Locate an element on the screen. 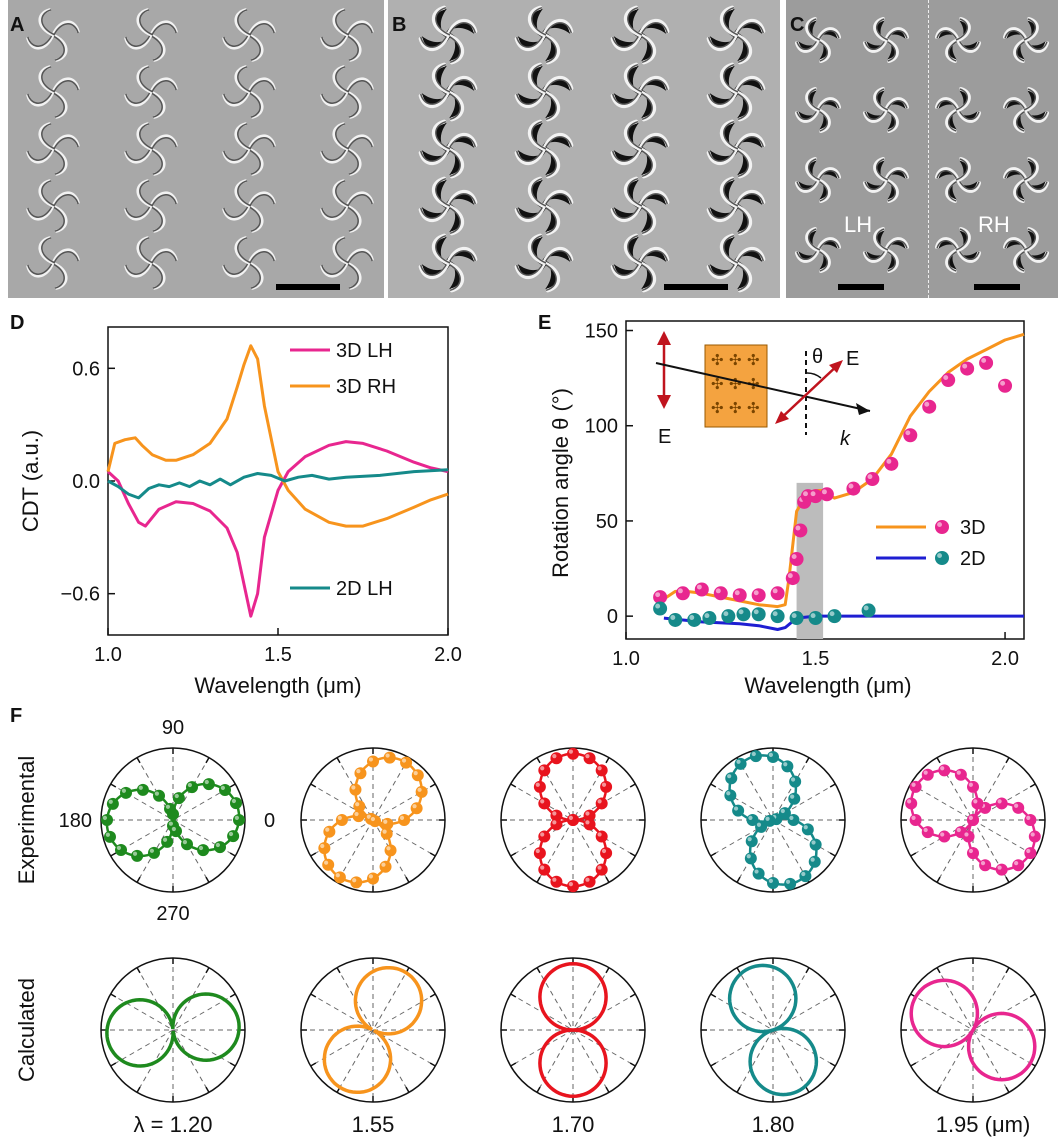  y-tick-label: 0.6 is located at coordinates (86, 369).